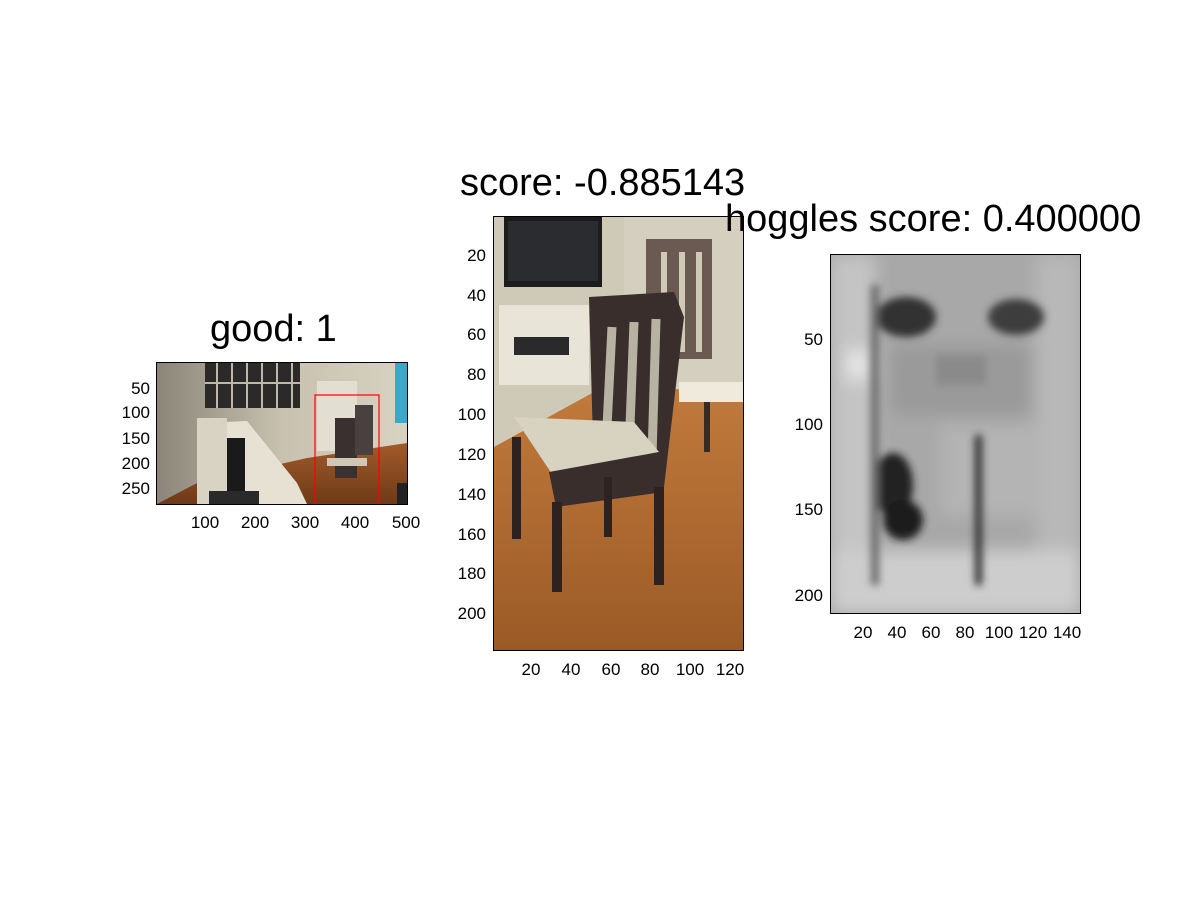  What do you see at coordinates (471, 573) in the screenshot?
I see `panel2-ytick: 180` at bounding box center [471, 573].